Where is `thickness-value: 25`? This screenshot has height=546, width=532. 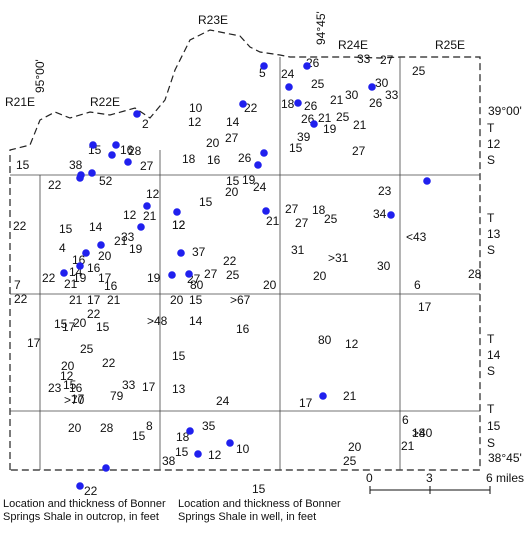 thickness-value: 25 is located at coordinates (350, 461).